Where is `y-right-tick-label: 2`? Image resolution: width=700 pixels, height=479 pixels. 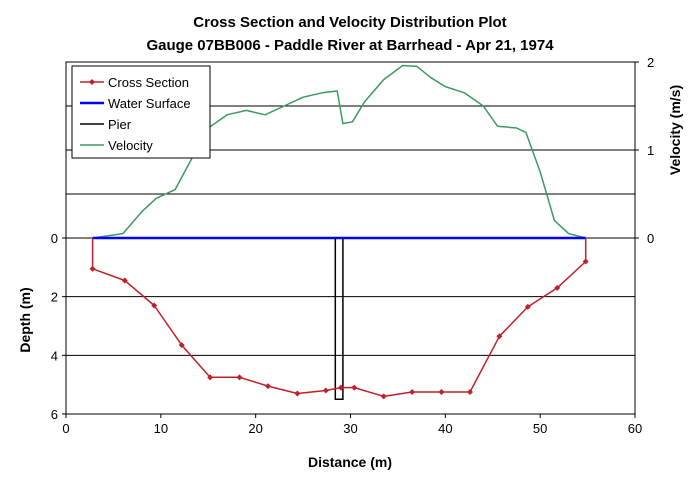
y-right-tick-label: 2 is located at coordinates (650, 62).